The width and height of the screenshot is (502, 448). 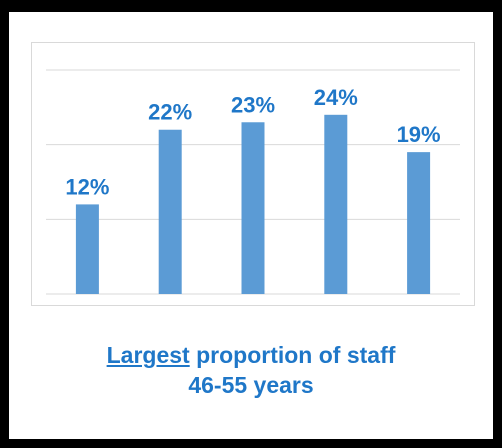 What do you see at coordinates (148, 355) in the screenshot?
I see `caption-emphasis: Largest` at bounding box center [148, 355].